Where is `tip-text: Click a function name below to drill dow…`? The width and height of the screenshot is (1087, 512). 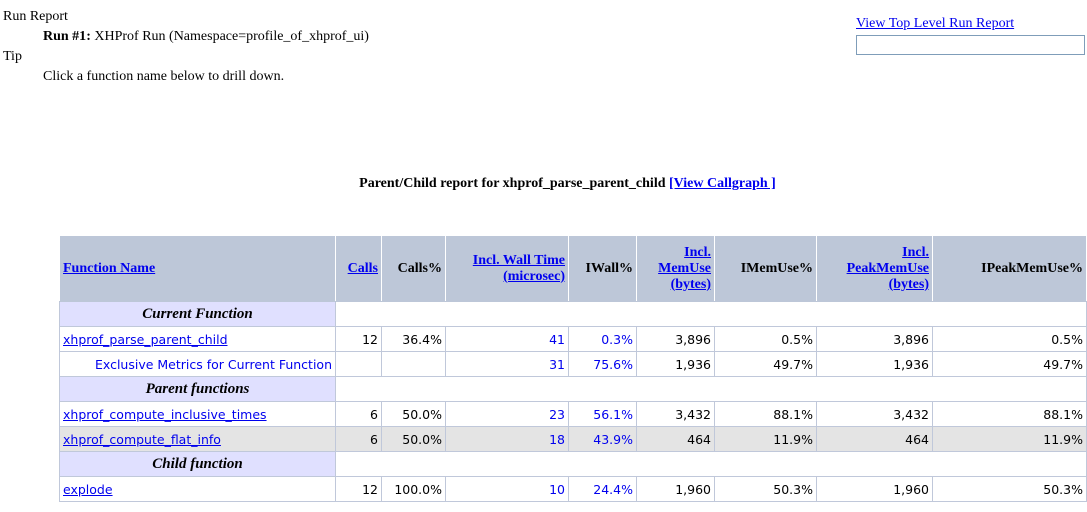
tip-text: Click a function name below to drill dow… is located at coordinates (164, 76).